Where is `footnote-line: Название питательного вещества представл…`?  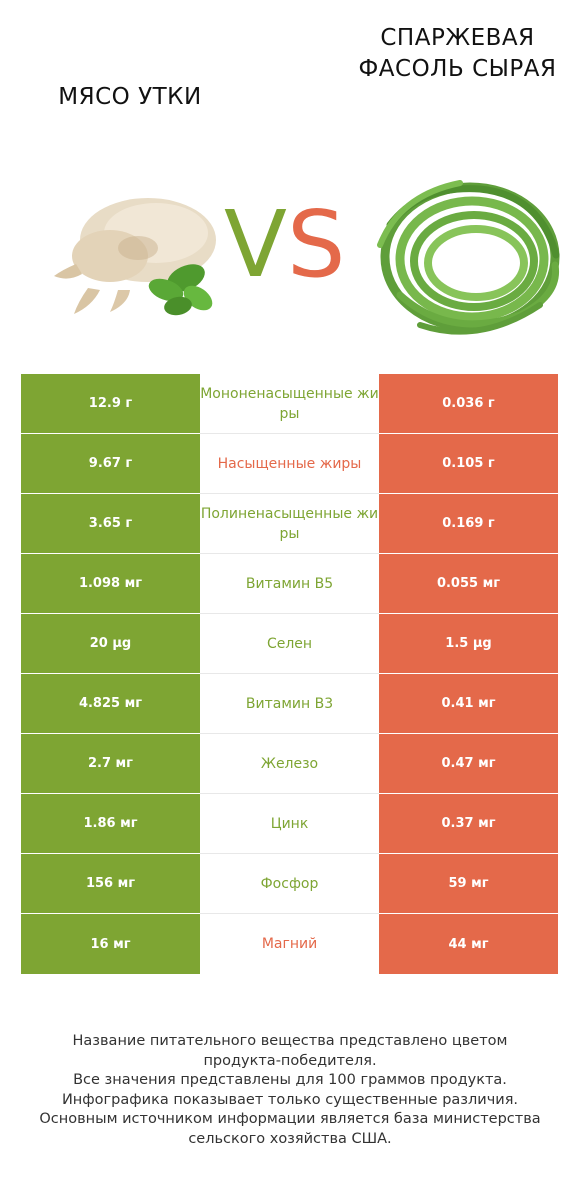
footnote-line: Название питательного вещества представл… is located at coordinates (290, 1041).